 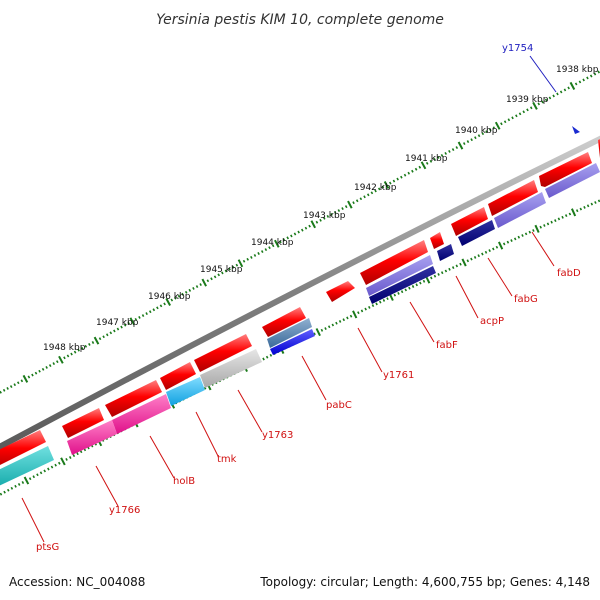 I want to click on gene-label-pabC: pabC, so click(x=339, y=405).